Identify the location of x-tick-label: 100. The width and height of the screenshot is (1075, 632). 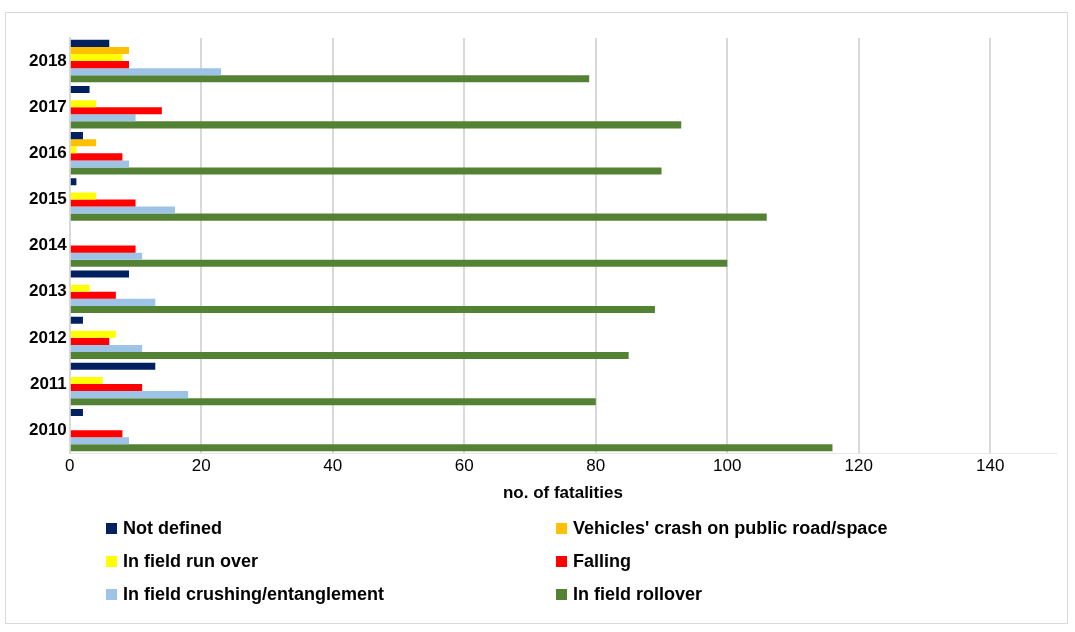
(727, 466).